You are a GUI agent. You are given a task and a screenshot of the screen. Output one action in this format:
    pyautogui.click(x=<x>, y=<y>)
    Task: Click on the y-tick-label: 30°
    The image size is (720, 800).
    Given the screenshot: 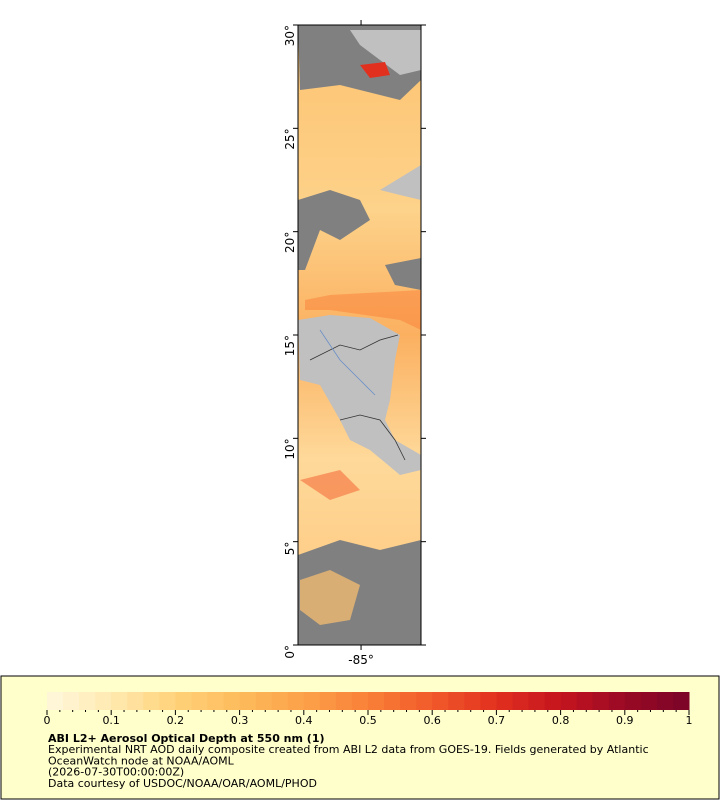 What is the action you would take?
    pyautogui.click(x=290, y=35)
    